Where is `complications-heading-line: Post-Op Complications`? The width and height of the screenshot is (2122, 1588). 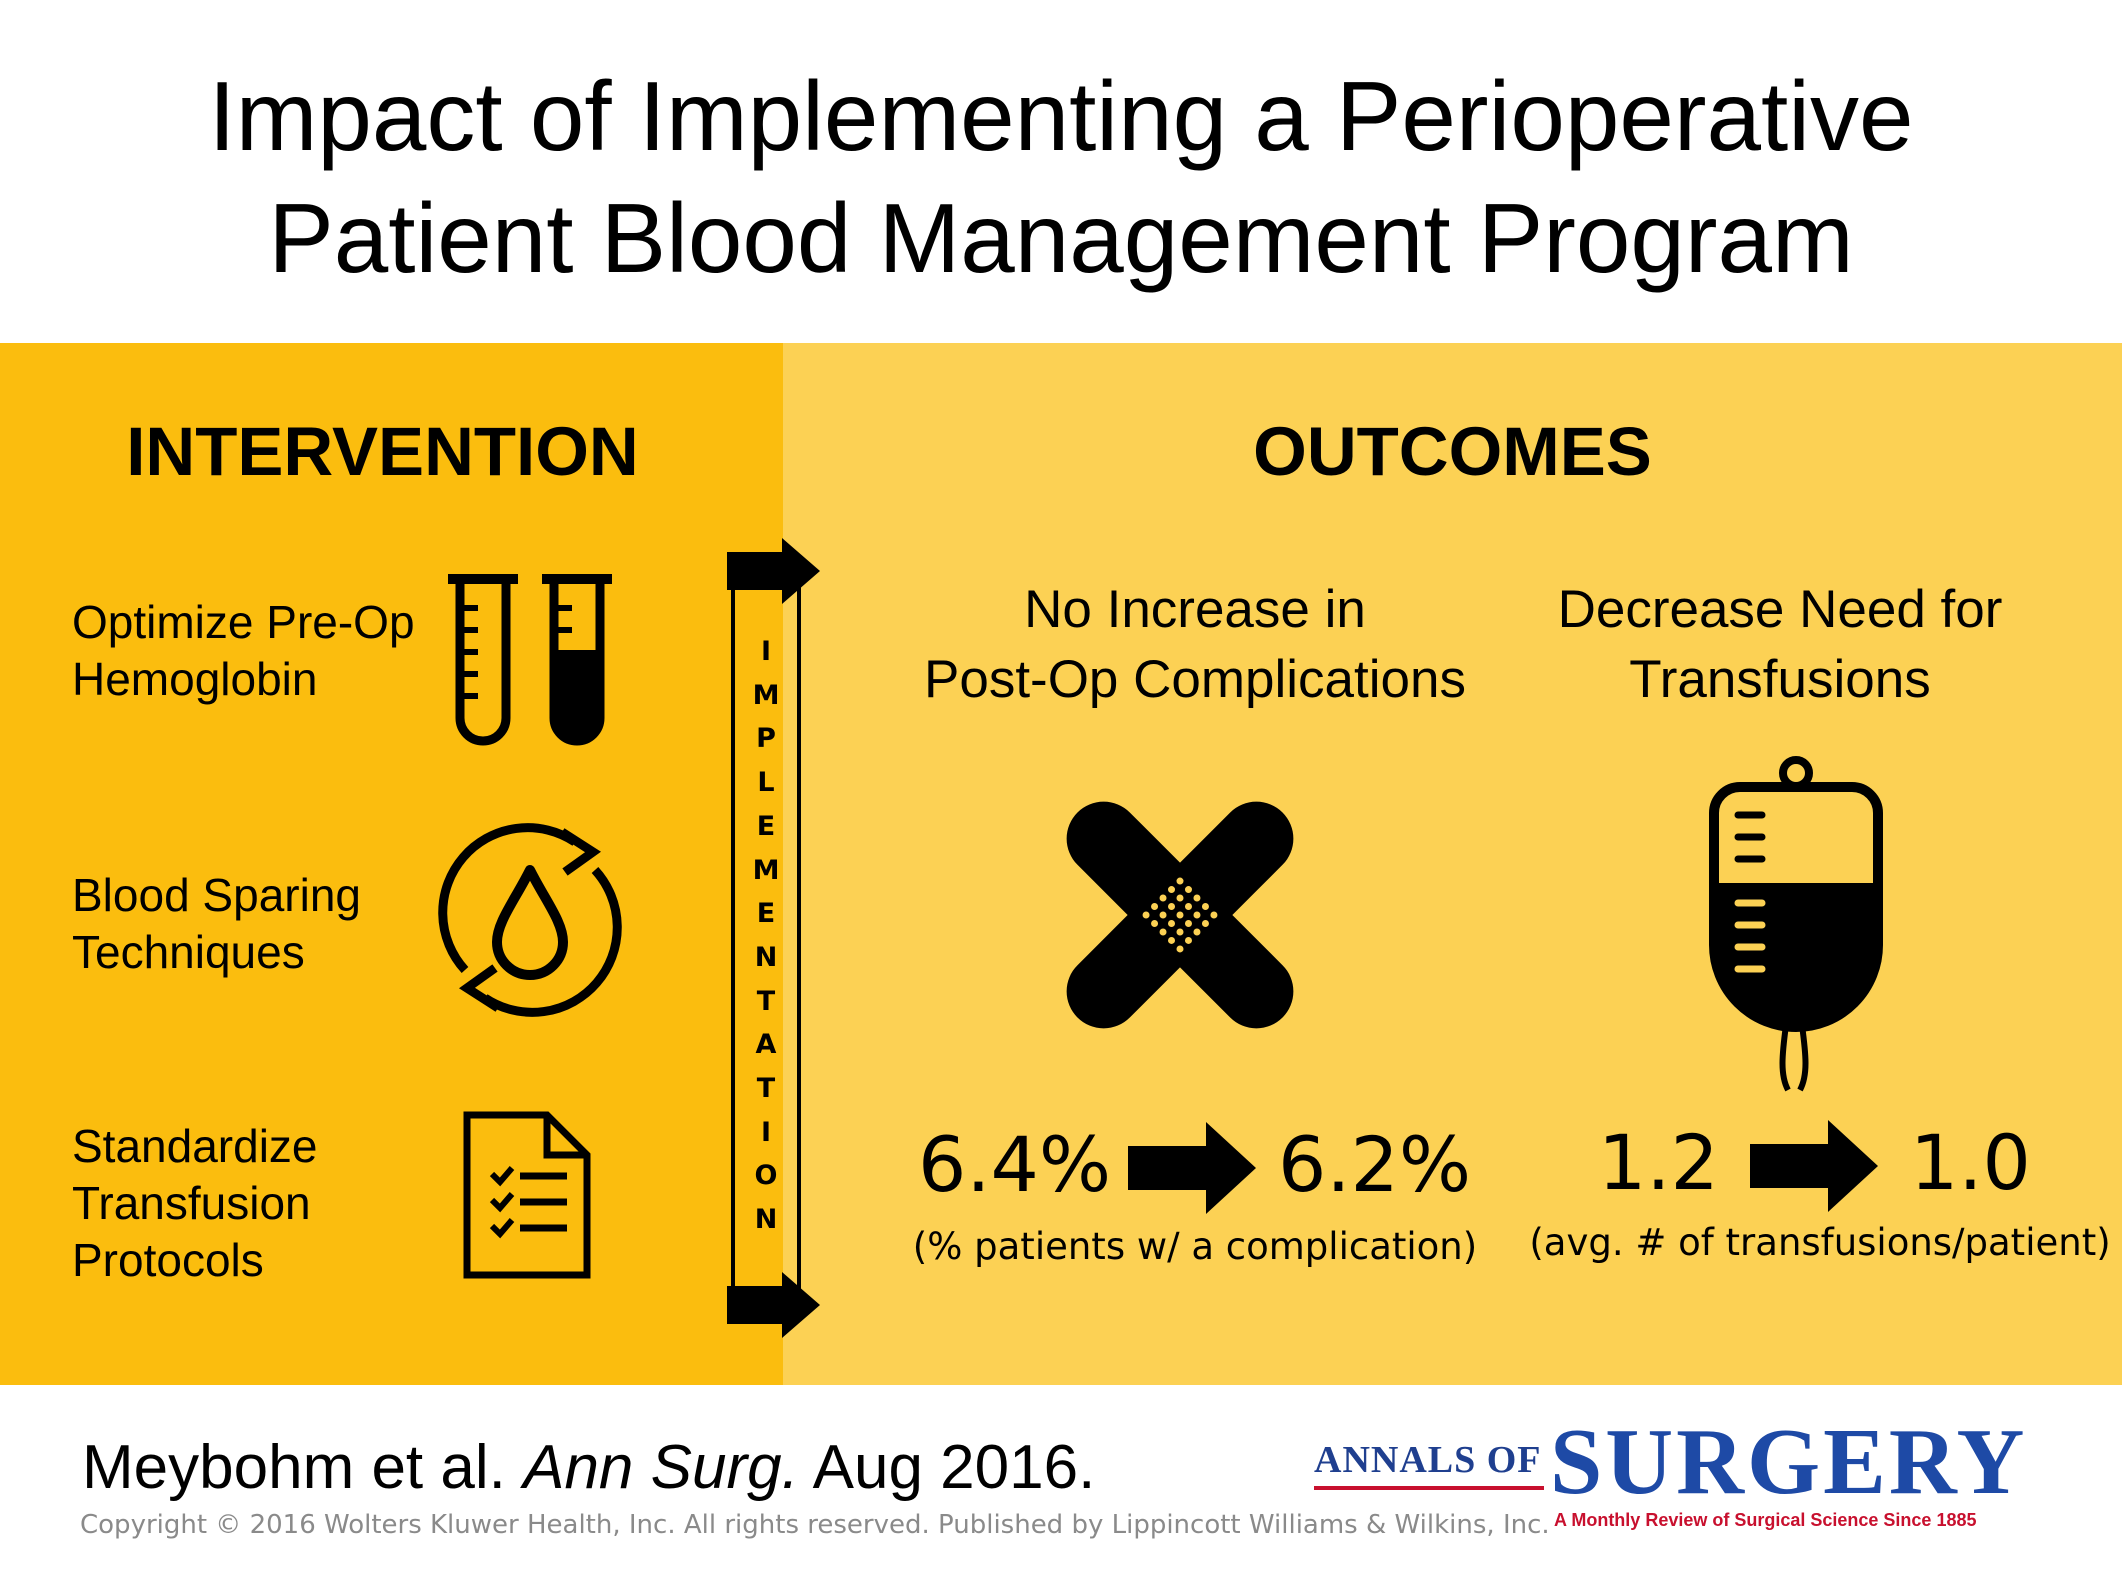 complications-heading-line: Post-Op Complications is located at coordinates (1195, 679).